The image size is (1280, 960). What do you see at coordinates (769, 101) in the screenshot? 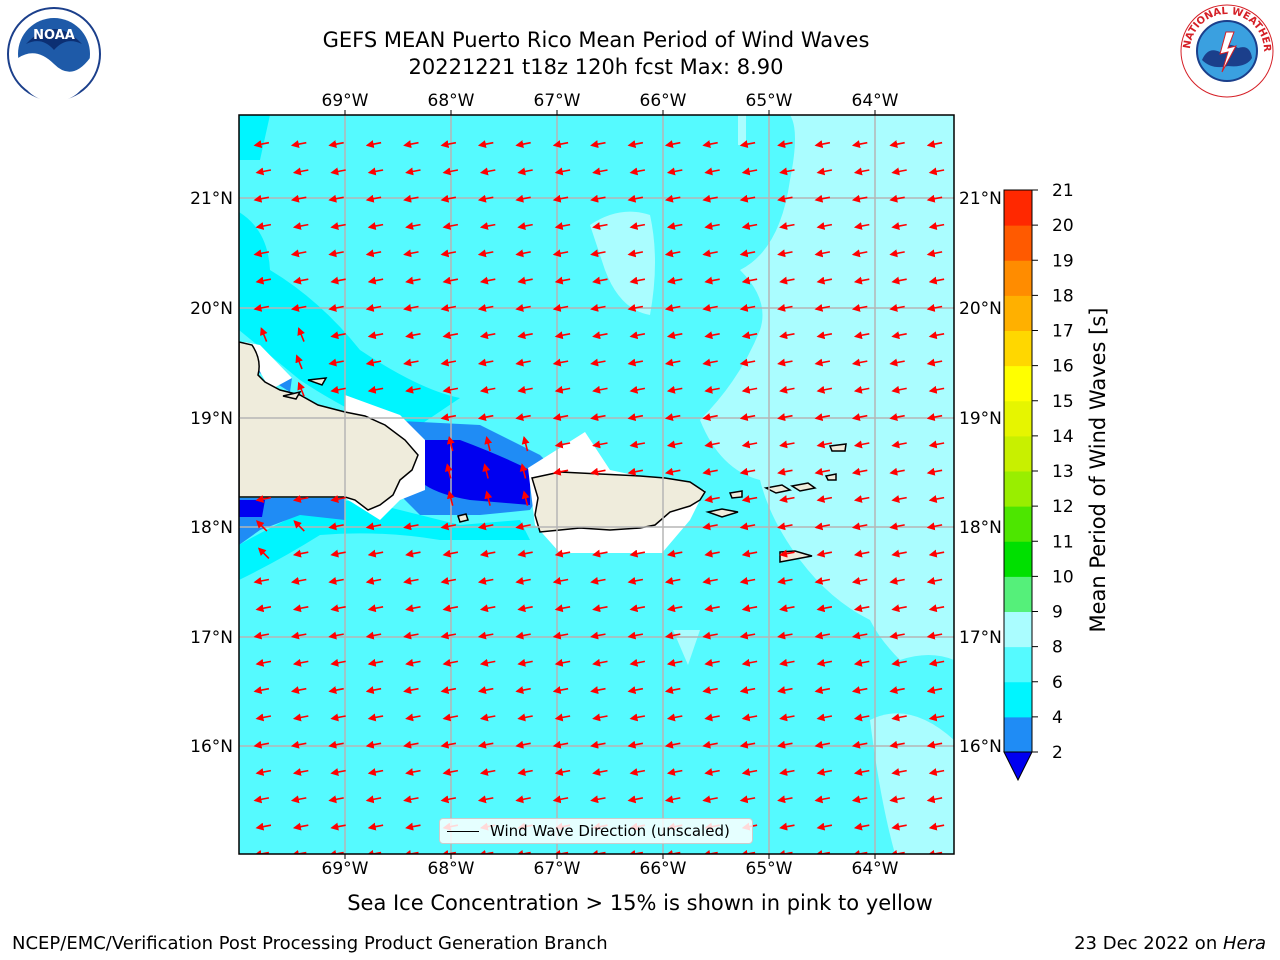
I see `lon-label: 65°W` at bounding box center [769, 101].